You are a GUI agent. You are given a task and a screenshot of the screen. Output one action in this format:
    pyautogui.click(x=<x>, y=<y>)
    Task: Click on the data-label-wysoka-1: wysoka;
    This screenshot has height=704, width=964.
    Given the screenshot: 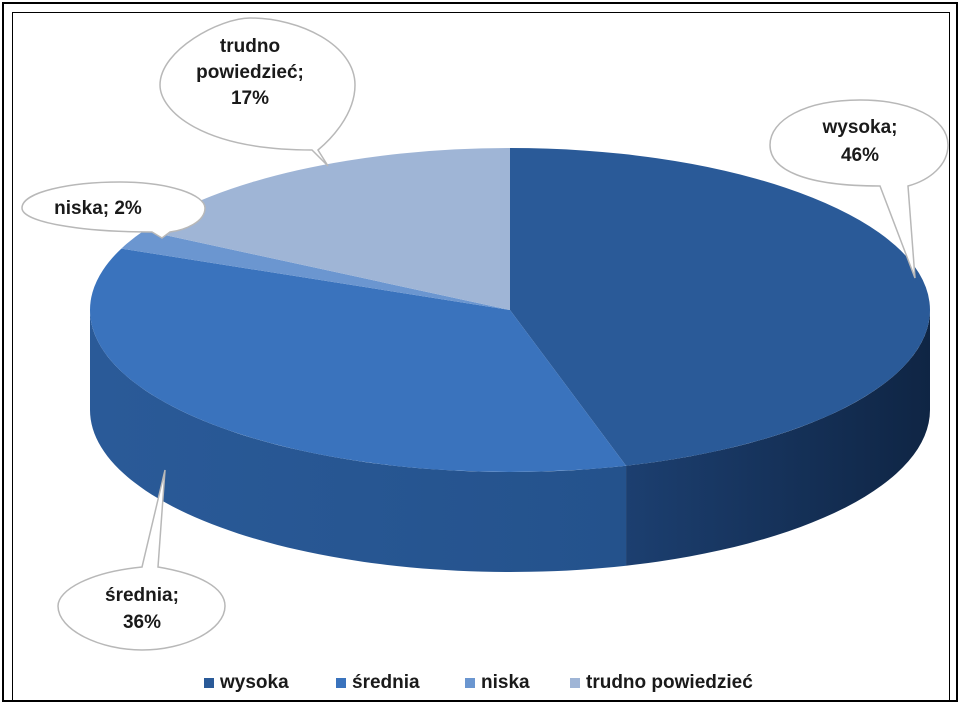 What is the action you would take?
    pyautogui.click(x=860, y=127)
    